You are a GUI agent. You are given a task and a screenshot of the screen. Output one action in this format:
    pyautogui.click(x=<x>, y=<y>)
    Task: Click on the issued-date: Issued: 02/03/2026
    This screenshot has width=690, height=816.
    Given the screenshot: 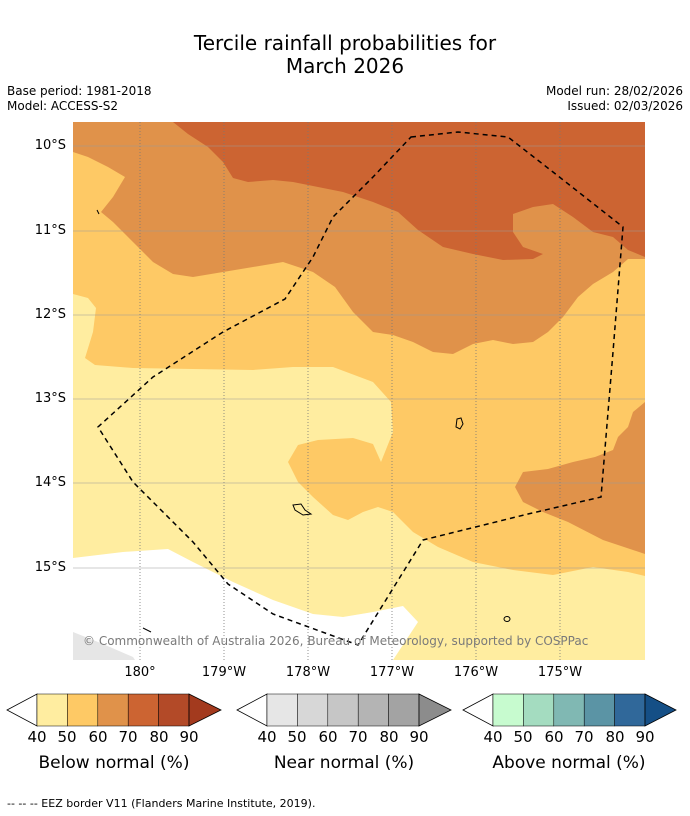 What is the action you would take?
    pyautogui.click(x=625, y=106)
    